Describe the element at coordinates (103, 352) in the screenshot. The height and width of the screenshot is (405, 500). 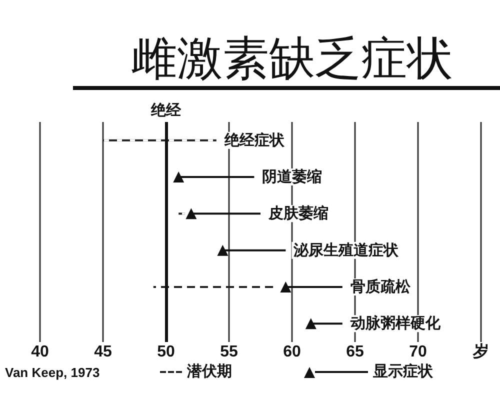
I see `x-tick-label: 45` at that location.